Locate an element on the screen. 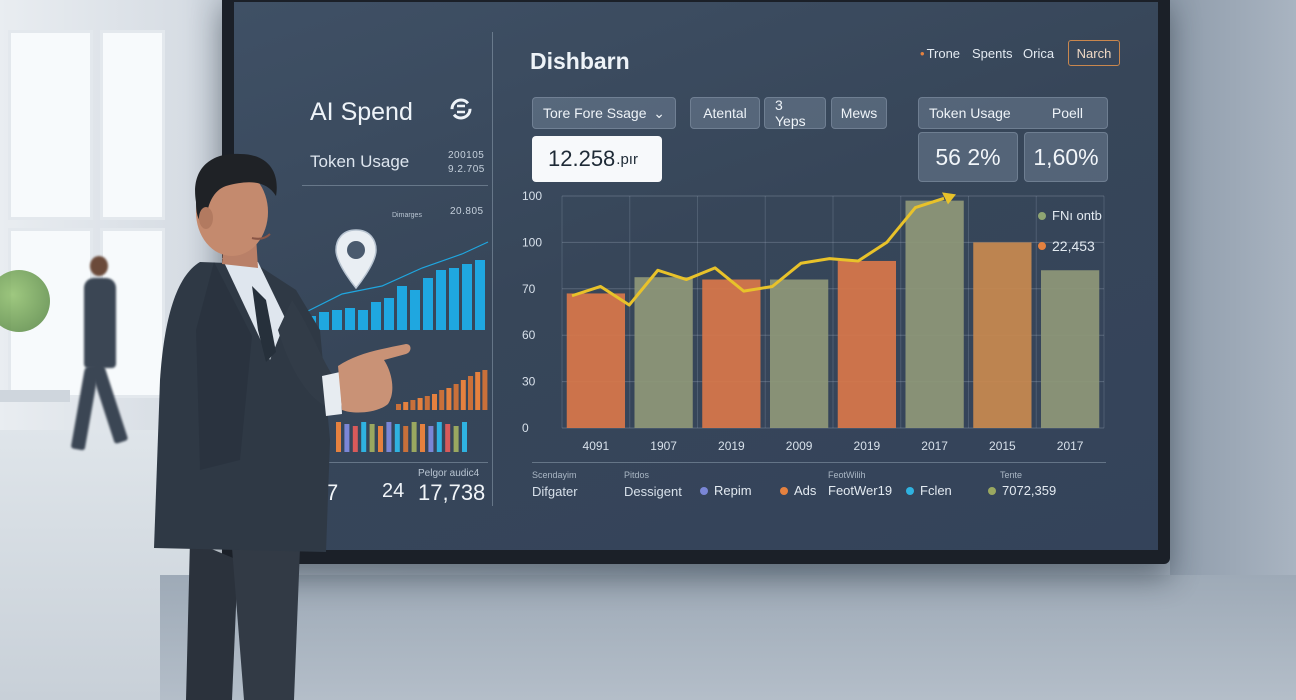 This screenshot has height=700, width=1296. y-tick-label: 70 is located at coordinates (529, 289).